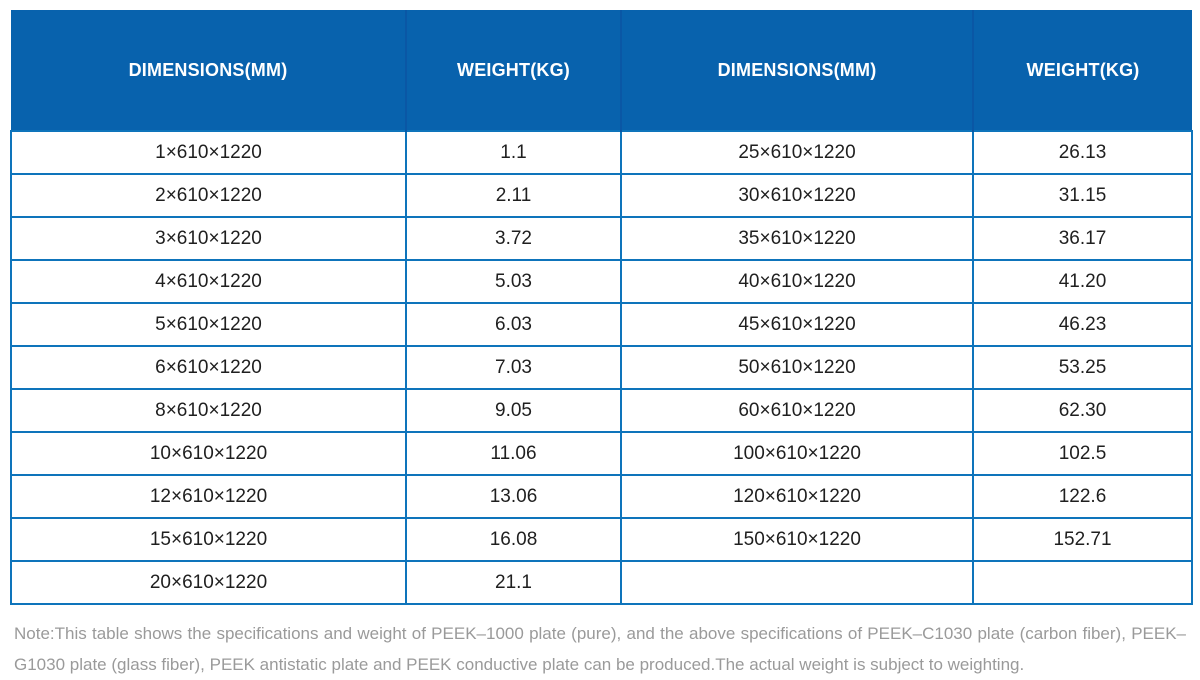  Describe the element at coordinates (513, 539) in the screenshot. I see `weight-cell: 16.08` at that location.